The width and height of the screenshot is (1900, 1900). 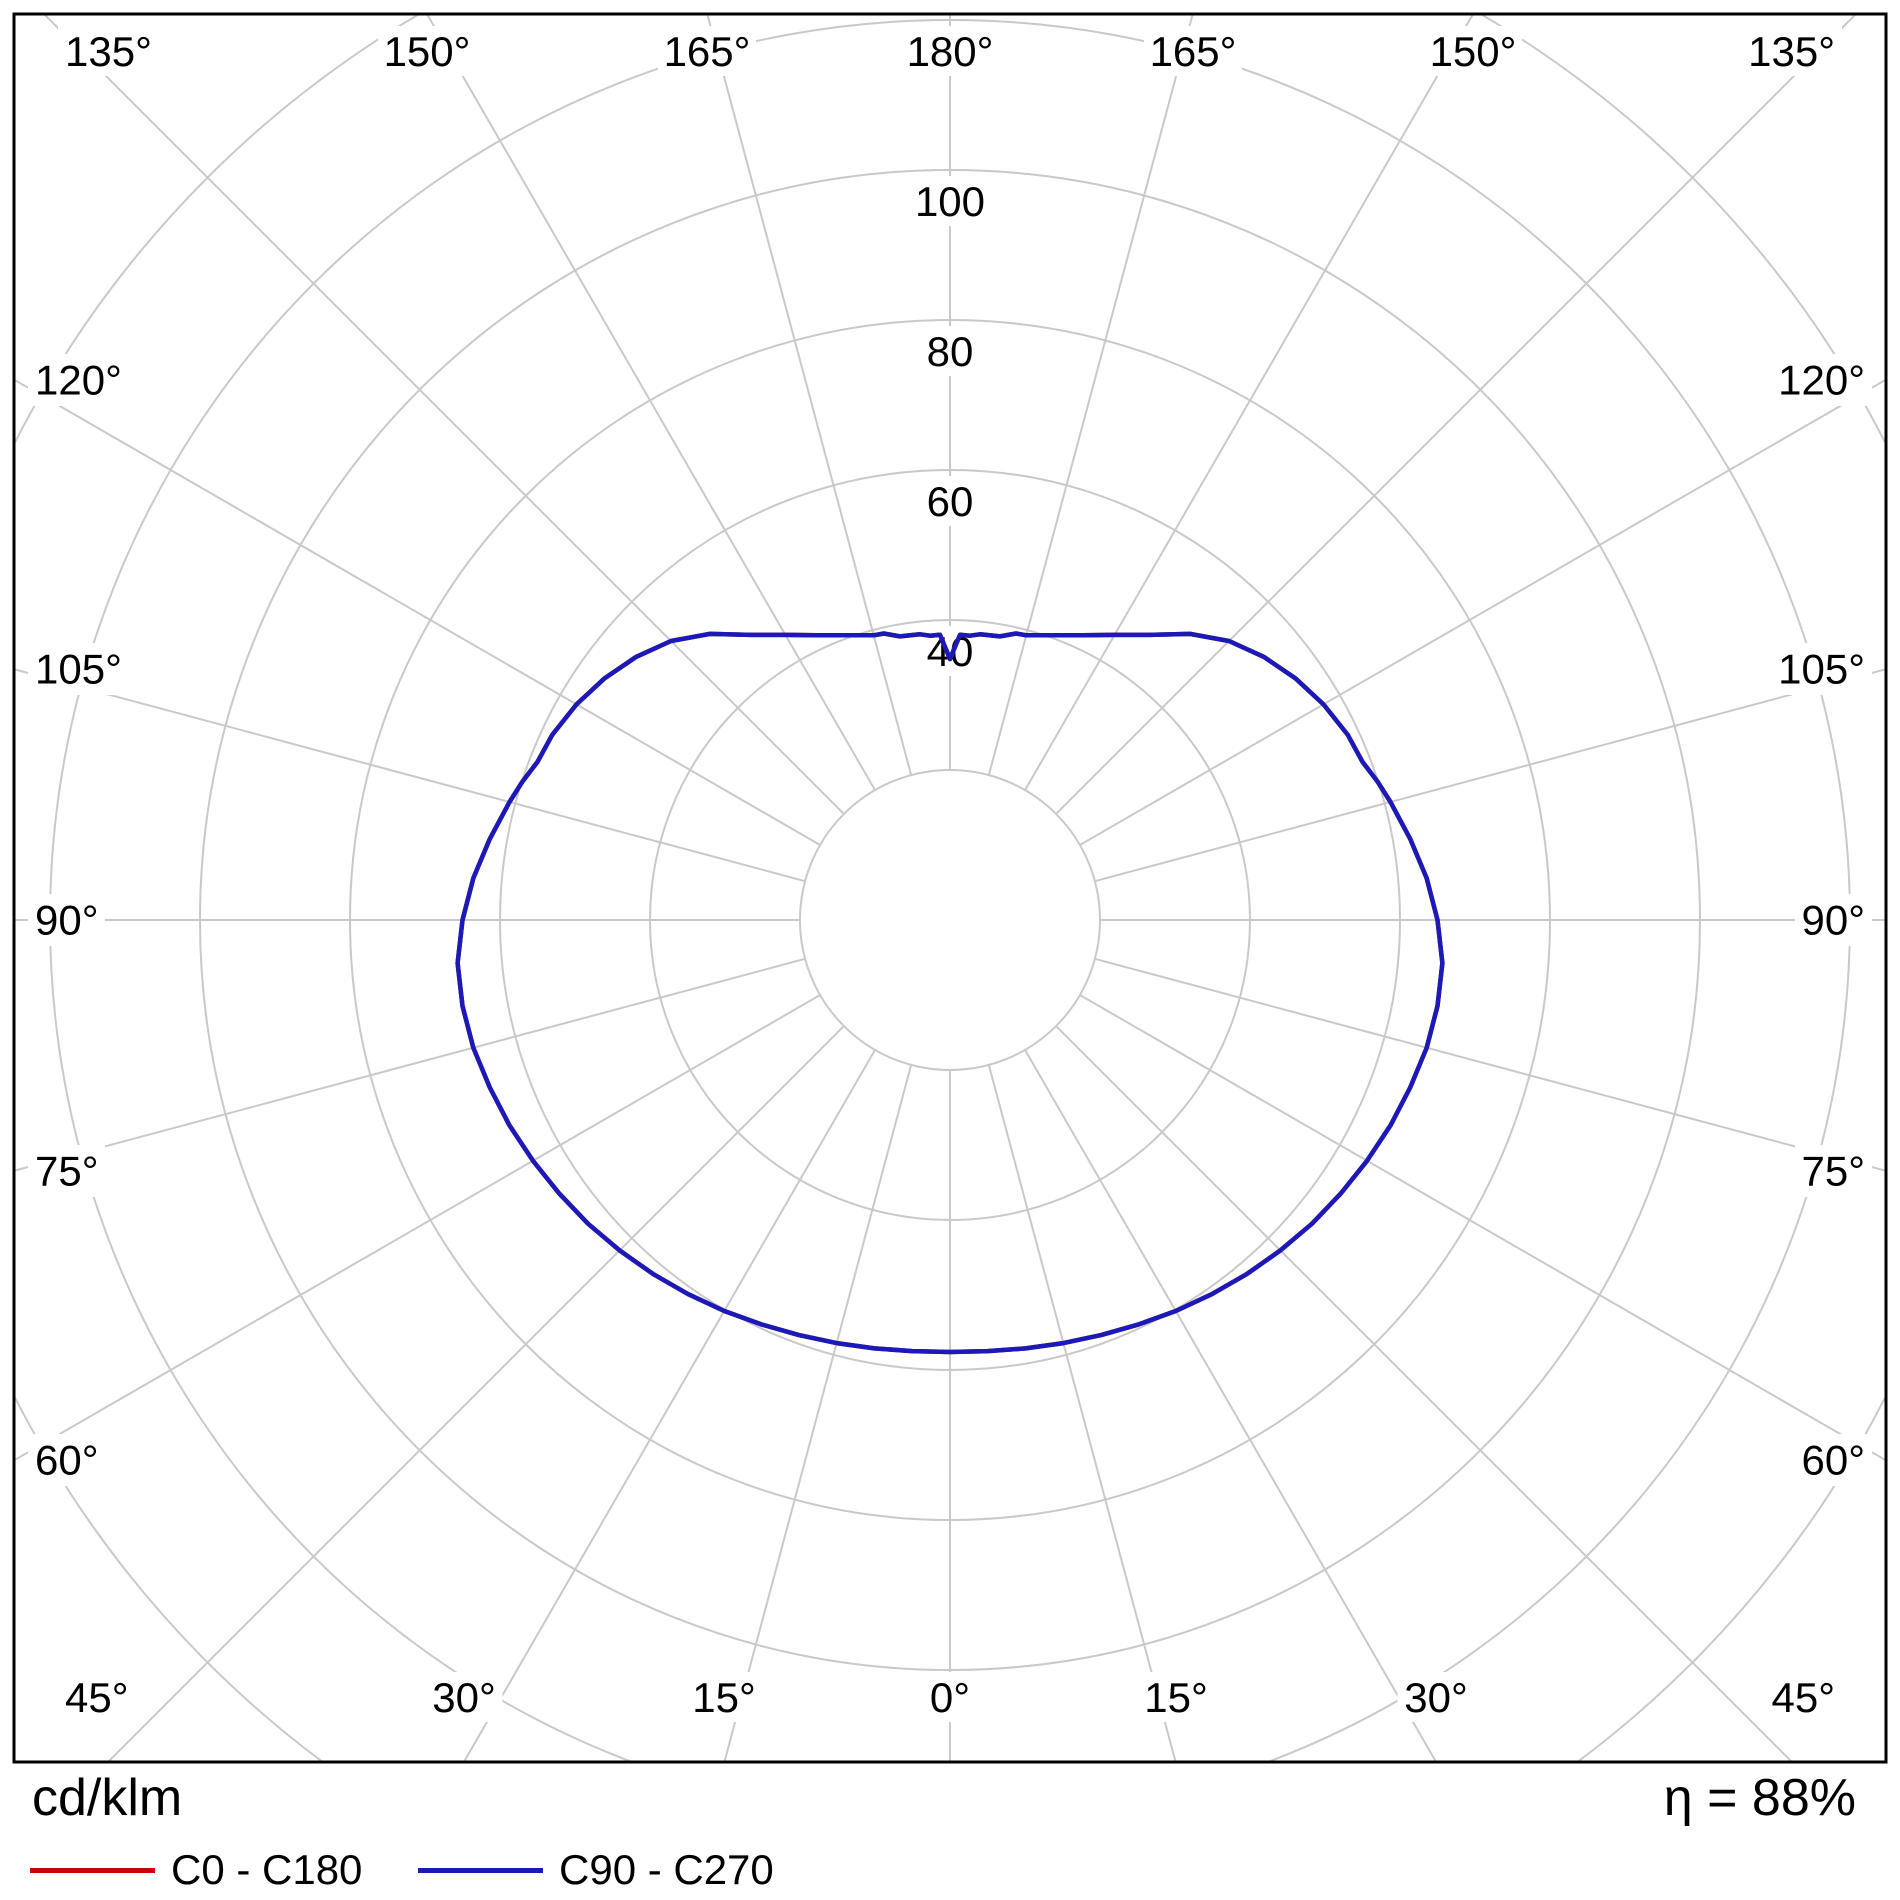 I want to click on angle-label-120-left-halo, so click(x=77, y=380).